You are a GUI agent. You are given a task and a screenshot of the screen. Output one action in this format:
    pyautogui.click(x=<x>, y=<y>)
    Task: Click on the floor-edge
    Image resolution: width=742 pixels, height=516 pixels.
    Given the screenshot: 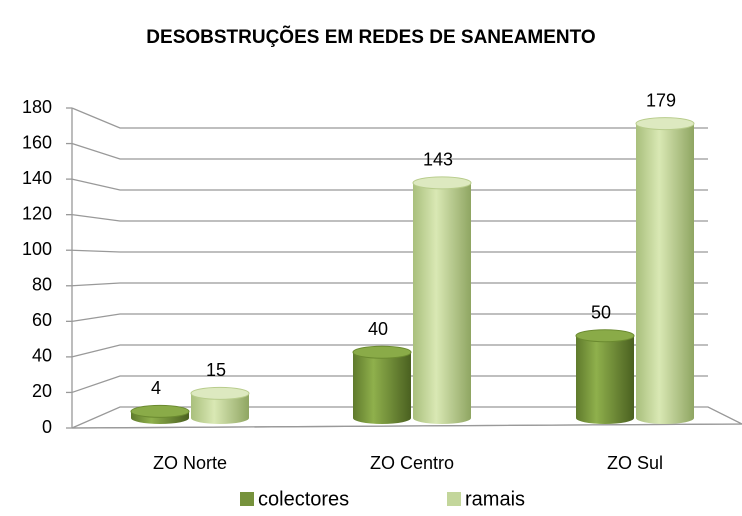 What is the action you would take?
    pyautogui.click(x=406, y=426)
    